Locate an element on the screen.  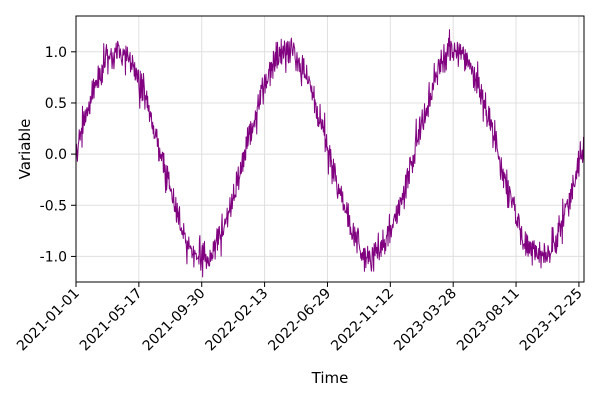
x-axis-label: Time is located at coordinates (330, 378).